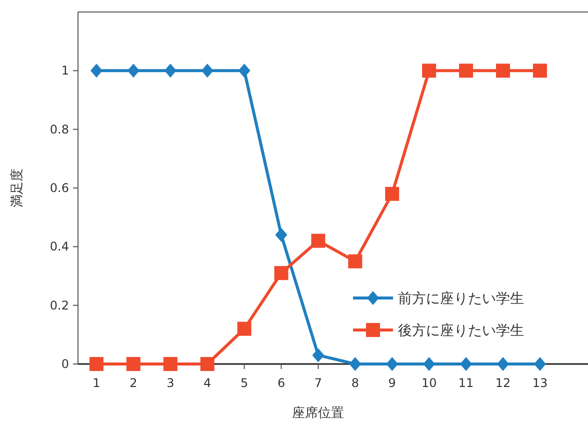 This screenshot has width=588, height=421. Describe the element at coordinates (96, 383) in the screenshot. I see `x-tick-label: 1` at that location.